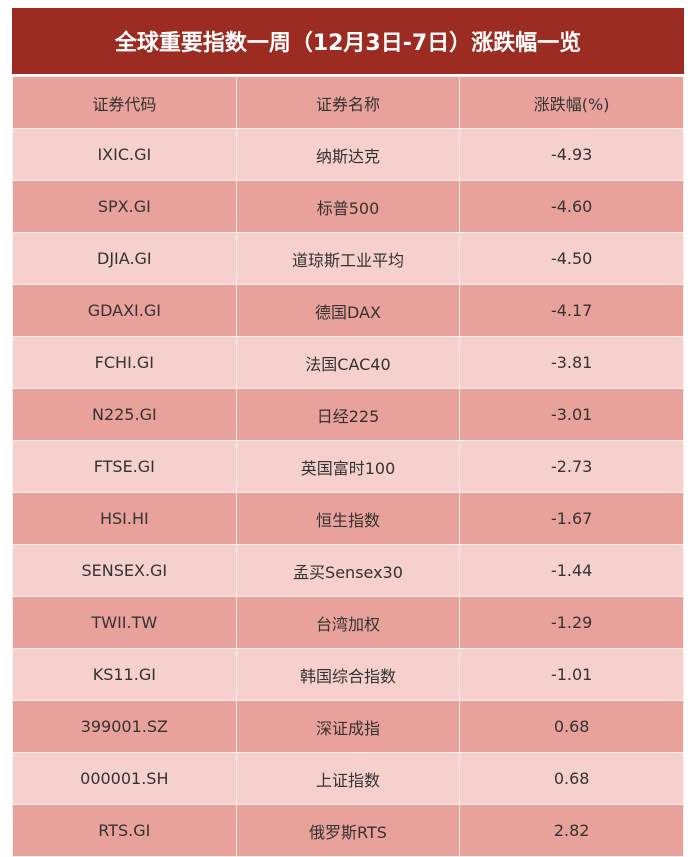  Describe the element at coordinates (571, 674) in the screenshot. I see `cell-change: -1.01` at that location.